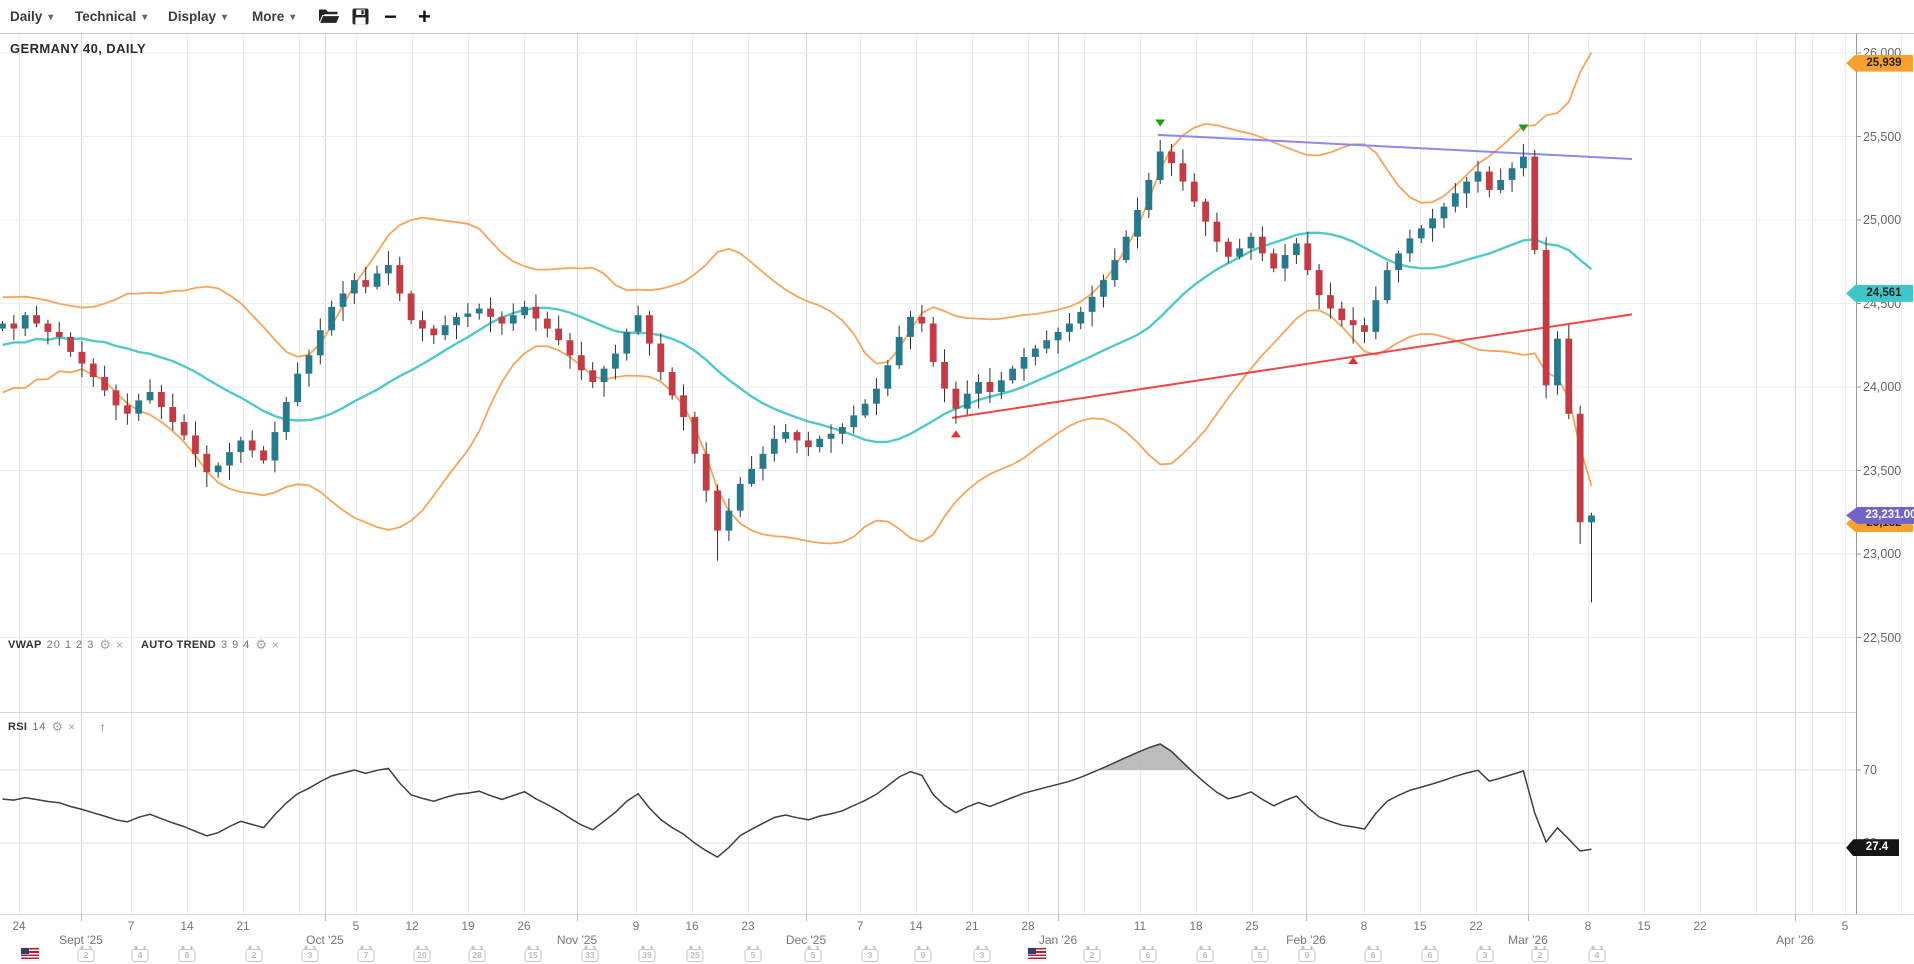  What do you see at coordinates (360, 16) in the screenshot?
I see `save-chart-button` at bounding box center [360, 16].